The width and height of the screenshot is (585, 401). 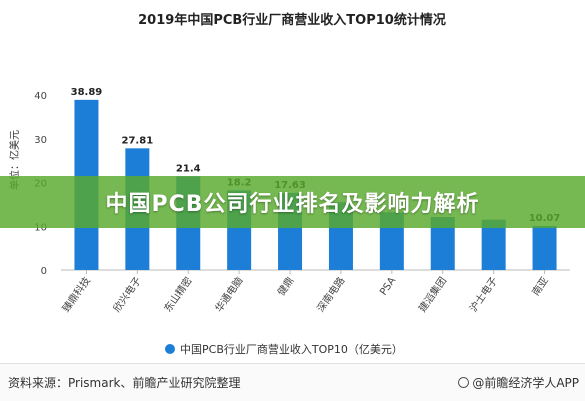 I want to click on y-tick-label: 30, so click(x=40, y=140).